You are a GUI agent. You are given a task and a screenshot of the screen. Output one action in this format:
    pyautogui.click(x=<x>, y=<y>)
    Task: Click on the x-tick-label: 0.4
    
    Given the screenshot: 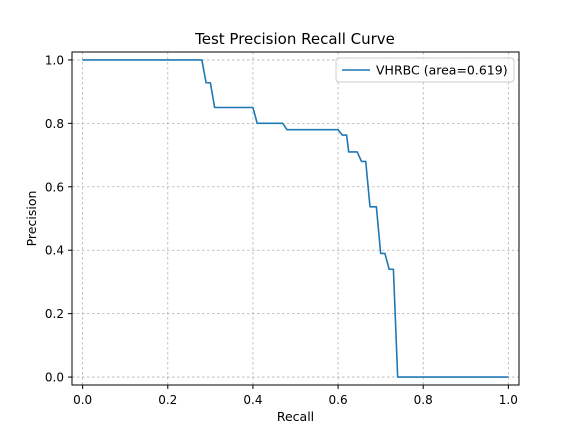 What is the action you would take?
    pyautogui.click(x=252, y=400)
    